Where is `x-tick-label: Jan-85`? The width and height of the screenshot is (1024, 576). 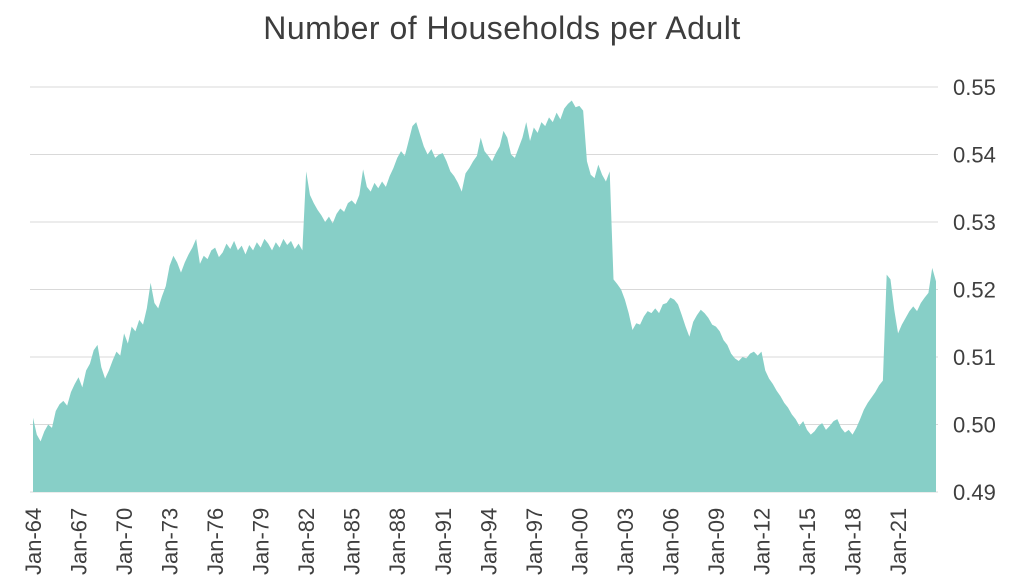
x-tick-label: Jan-85 is located at coordinates (352, 541).